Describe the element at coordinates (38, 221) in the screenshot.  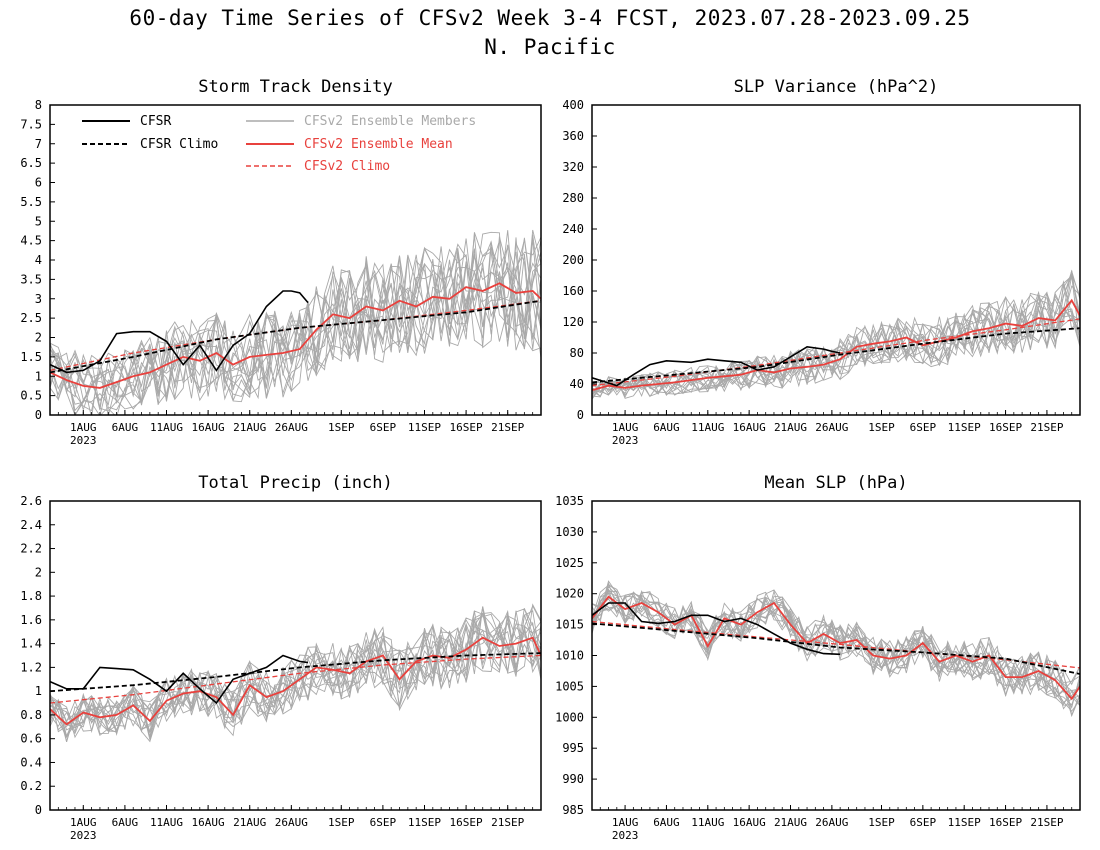
I see `y-tick-label: 5` at that location.